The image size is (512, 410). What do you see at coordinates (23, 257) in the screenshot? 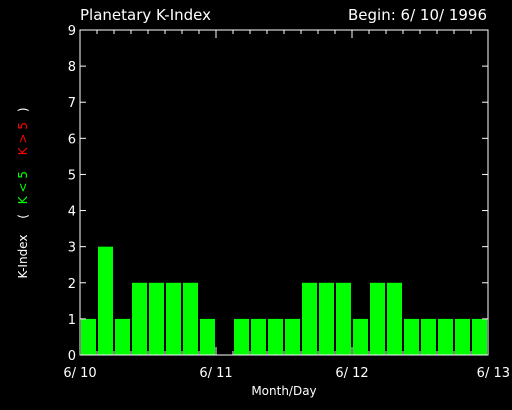
I see `y-axis-label-main: K-Index` at bounding box center [23, 257].